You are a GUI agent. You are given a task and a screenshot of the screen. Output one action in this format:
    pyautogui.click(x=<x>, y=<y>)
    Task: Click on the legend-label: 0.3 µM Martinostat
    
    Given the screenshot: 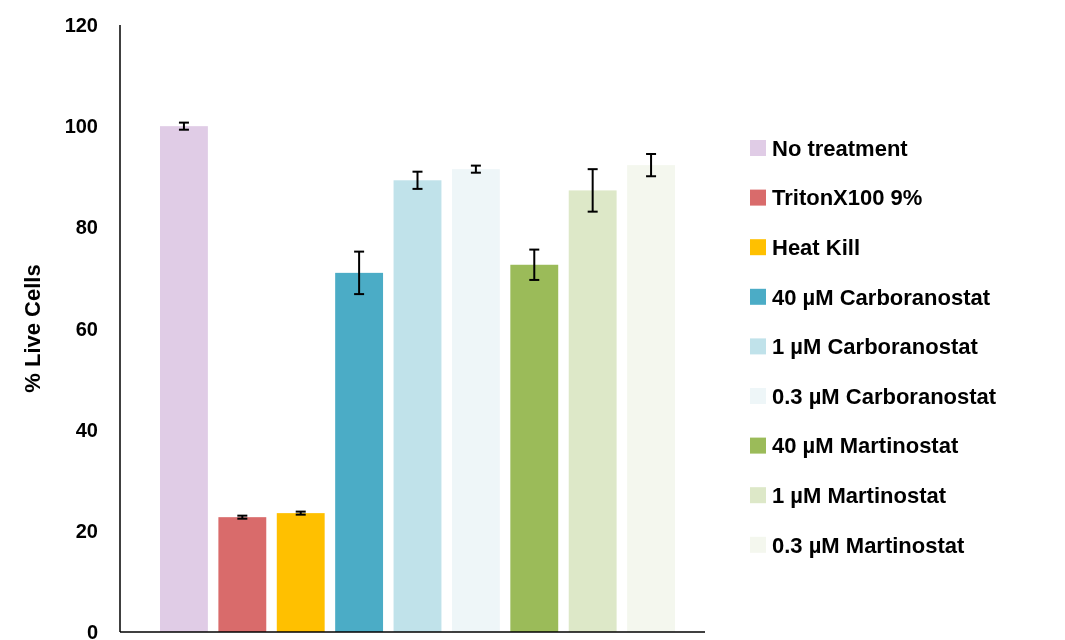 What is the action you would take?
    pyautogui.click(x=869, y=545)
    